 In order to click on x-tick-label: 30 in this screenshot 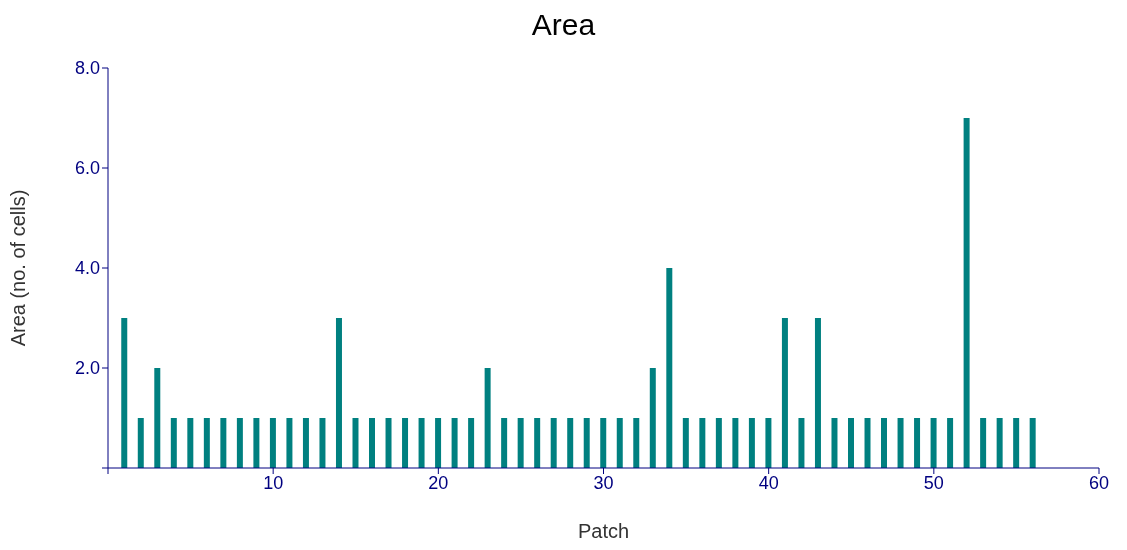, I will do `click(603, 482)`.